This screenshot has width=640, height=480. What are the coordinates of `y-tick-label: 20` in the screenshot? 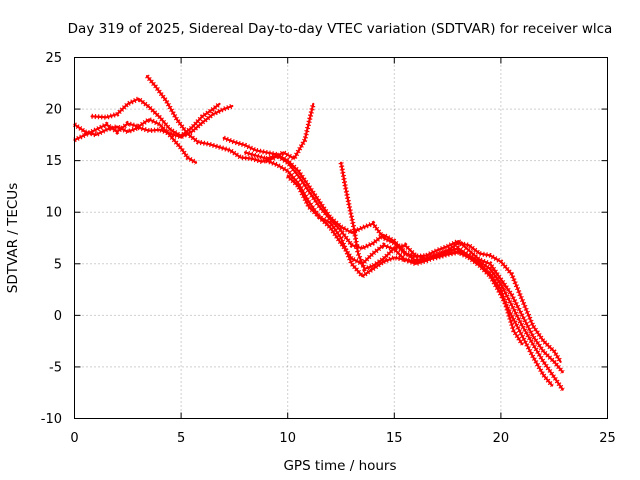 It's located at (53, 110).